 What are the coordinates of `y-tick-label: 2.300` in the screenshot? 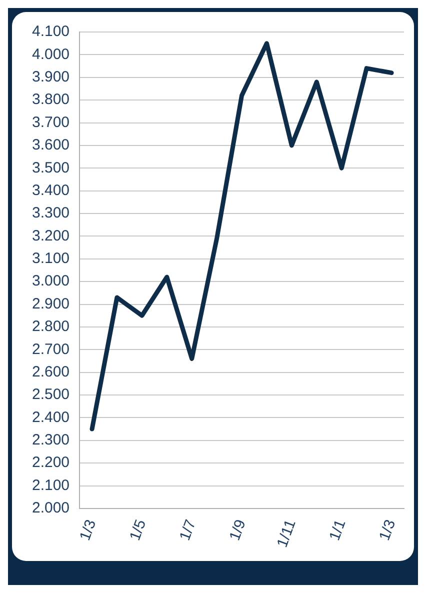 It's located at (51, 440).